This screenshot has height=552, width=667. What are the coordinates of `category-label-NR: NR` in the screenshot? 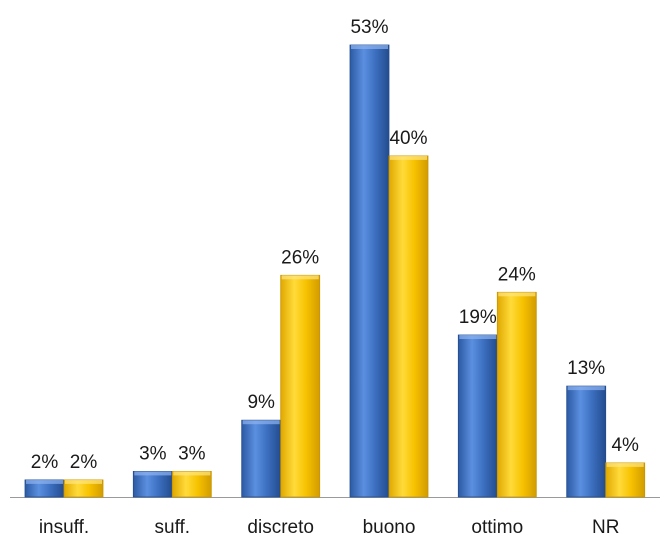 It's located at (605, 527).